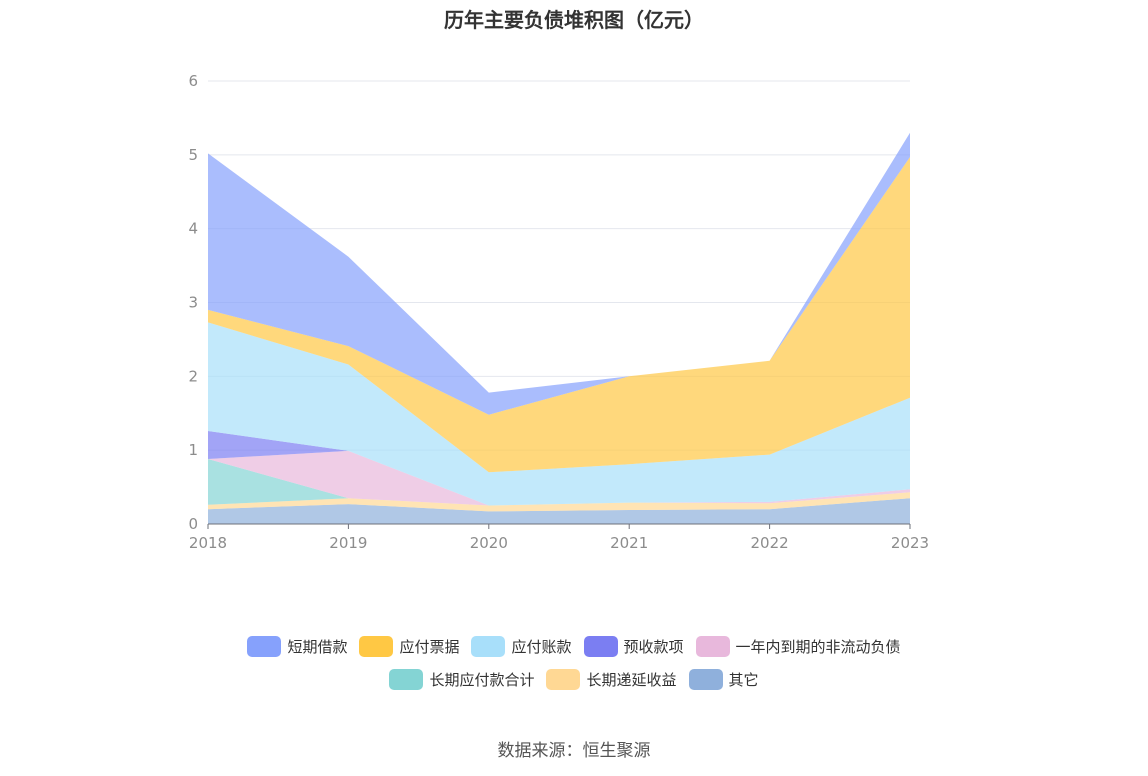 The image size is (1148, 776). Describe the element at coordinates (429, 647) in the screenshot. I see `legend-label: 应付票据` at that location.